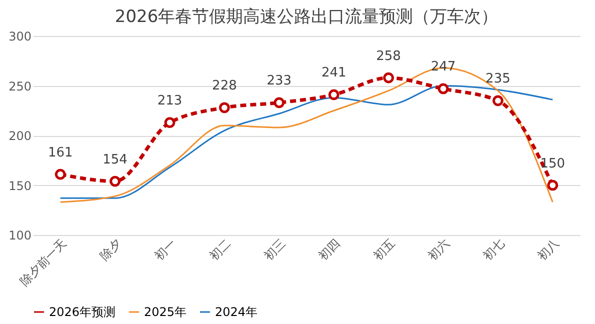  Describe the element at coordinates (548, 249) in the screenshot. I see `x-tick-label: 初八` at that location.